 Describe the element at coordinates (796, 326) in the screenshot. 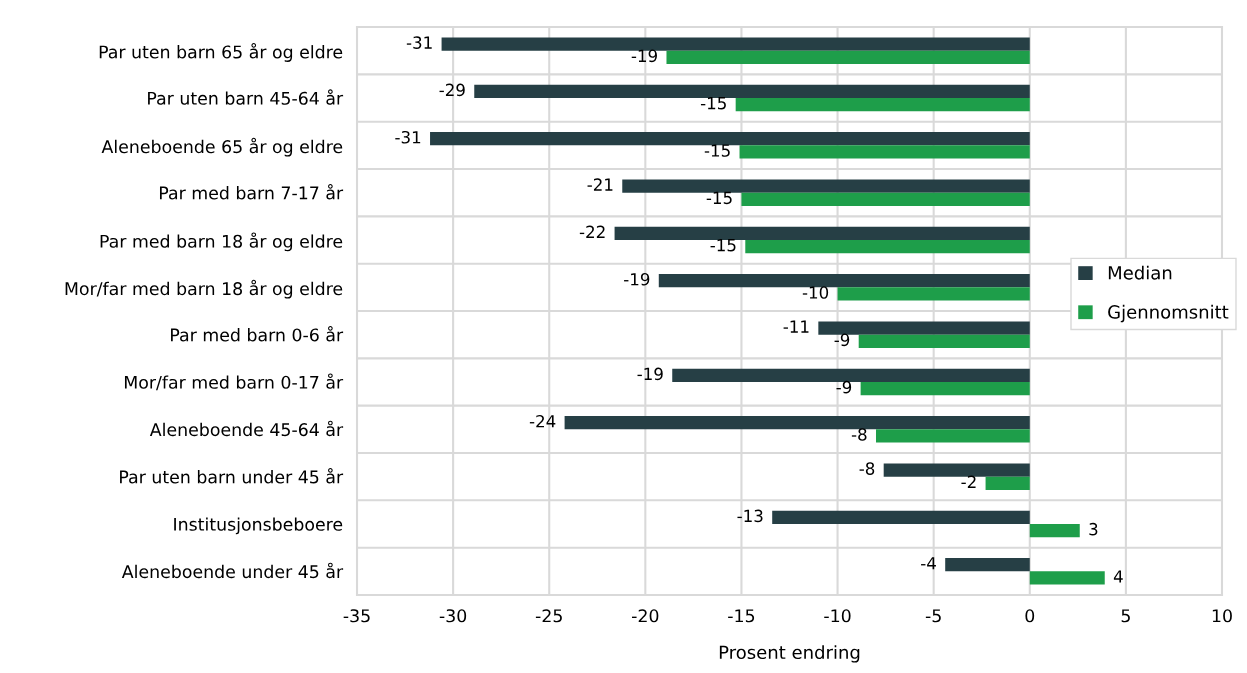

I see `data-label: -11` at that location.